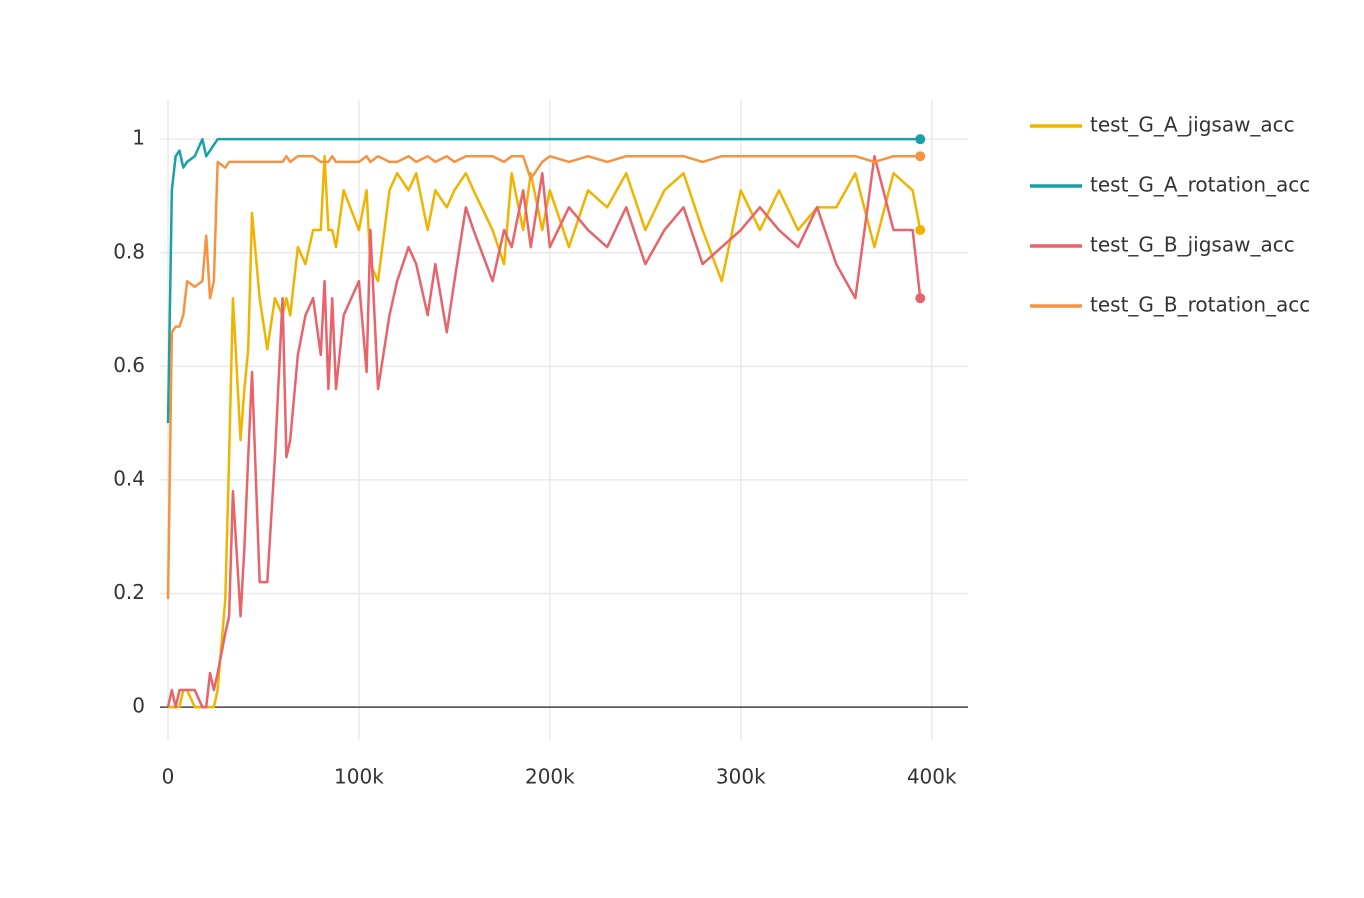 Image resolution: width=1364 pixels, height=898 pixels. What do you see at coordinates (1200, 185) in the screenshot?
I see `legend-label: test_G_A_rotation_acc` at bounding box center [1200, 185].